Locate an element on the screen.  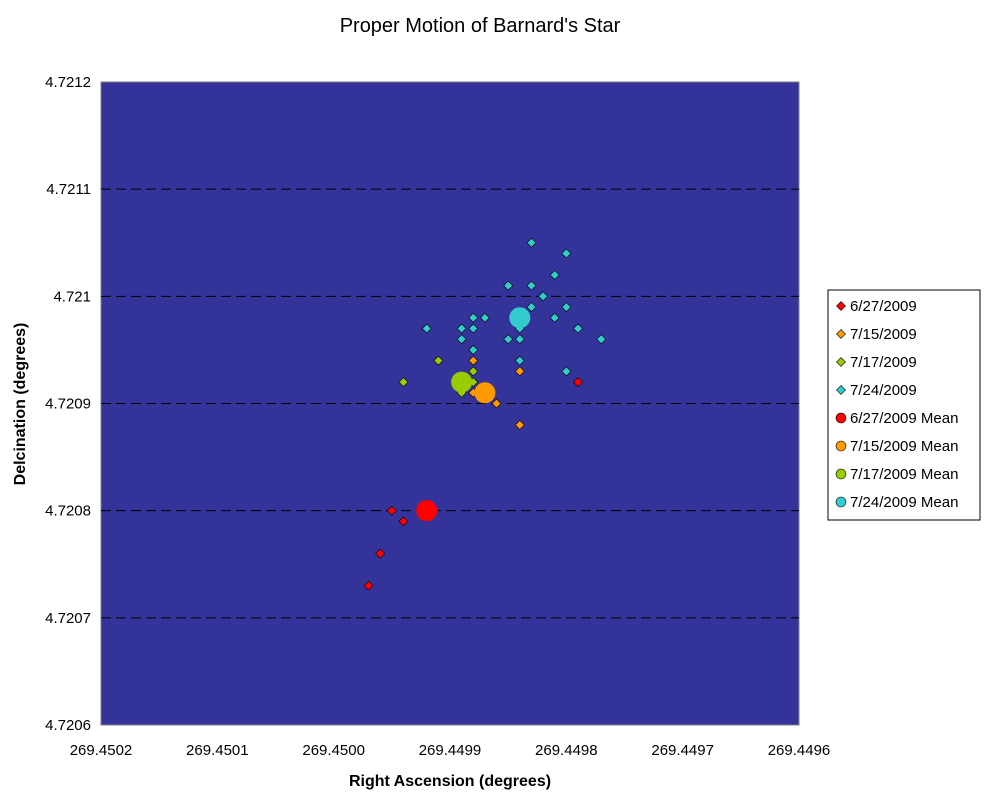
legend-item: 6/27/2009 Mean is located at coordinates (896, 418).